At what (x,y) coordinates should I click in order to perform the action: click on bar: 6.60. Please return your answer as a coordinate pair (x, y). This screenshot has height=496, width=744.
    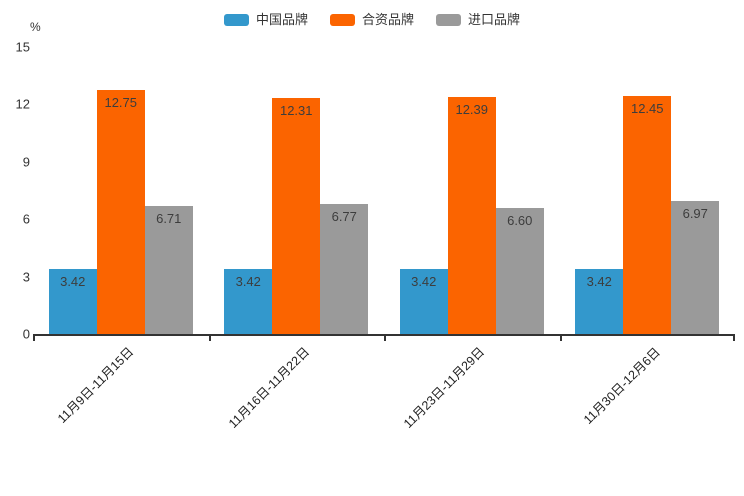
    Looking at the image, I should click on (519, 270).